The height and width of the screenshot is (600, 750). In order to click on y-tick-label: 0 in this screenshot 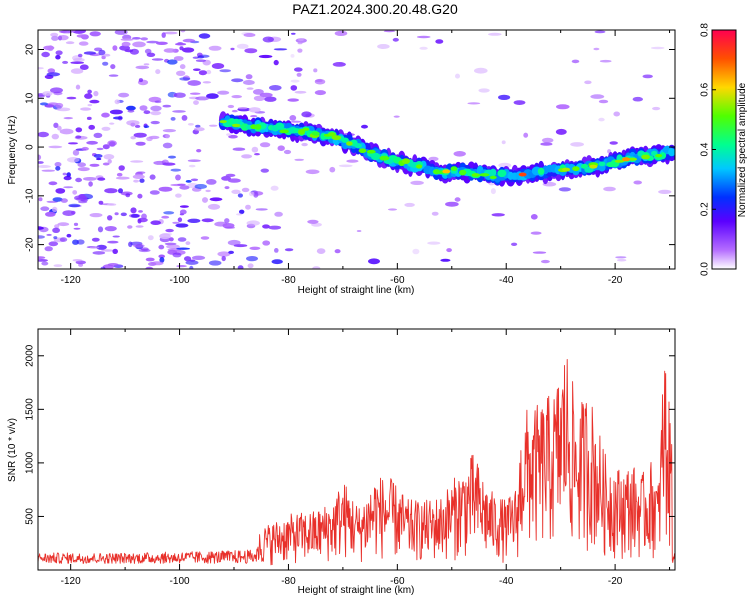, I will do `click(30, 147)`.